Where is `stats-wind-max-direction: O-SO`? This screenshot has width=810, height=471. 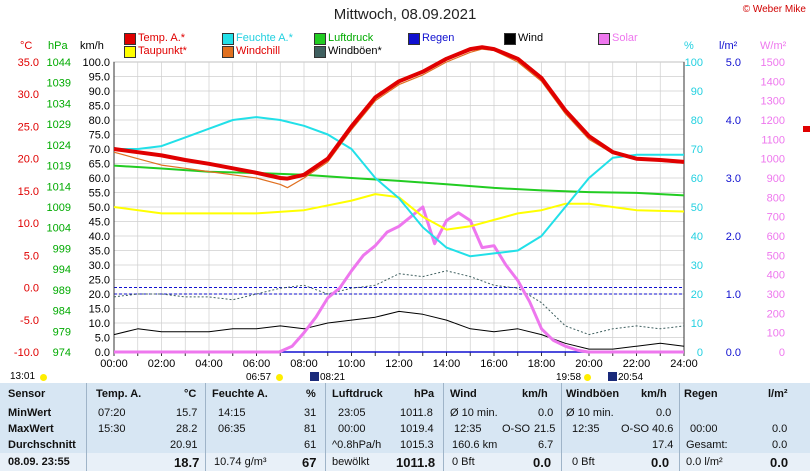
stats-wind-max-direction: O-SO is located at coordinates (516, 429).